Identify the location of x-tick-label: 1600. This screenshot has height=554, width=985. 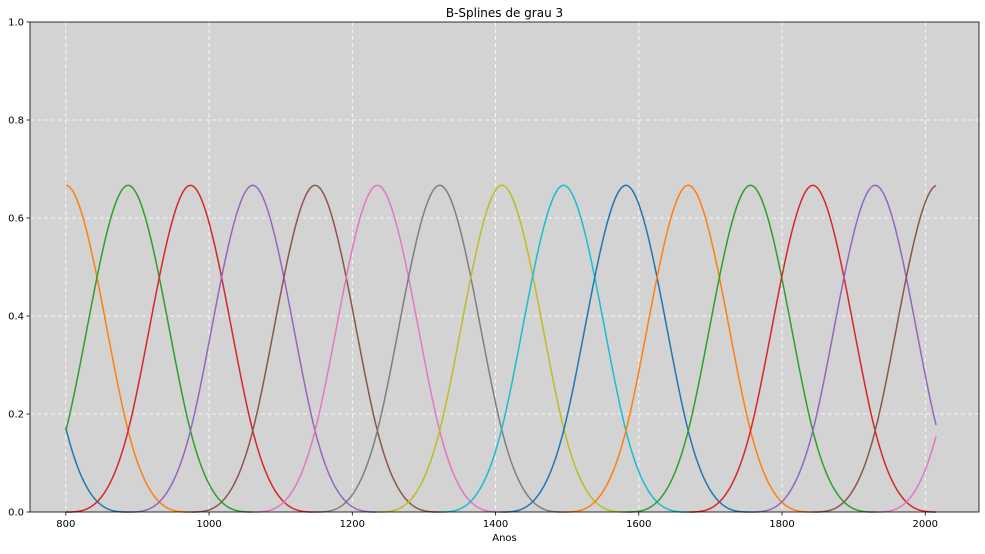
(638, 524).